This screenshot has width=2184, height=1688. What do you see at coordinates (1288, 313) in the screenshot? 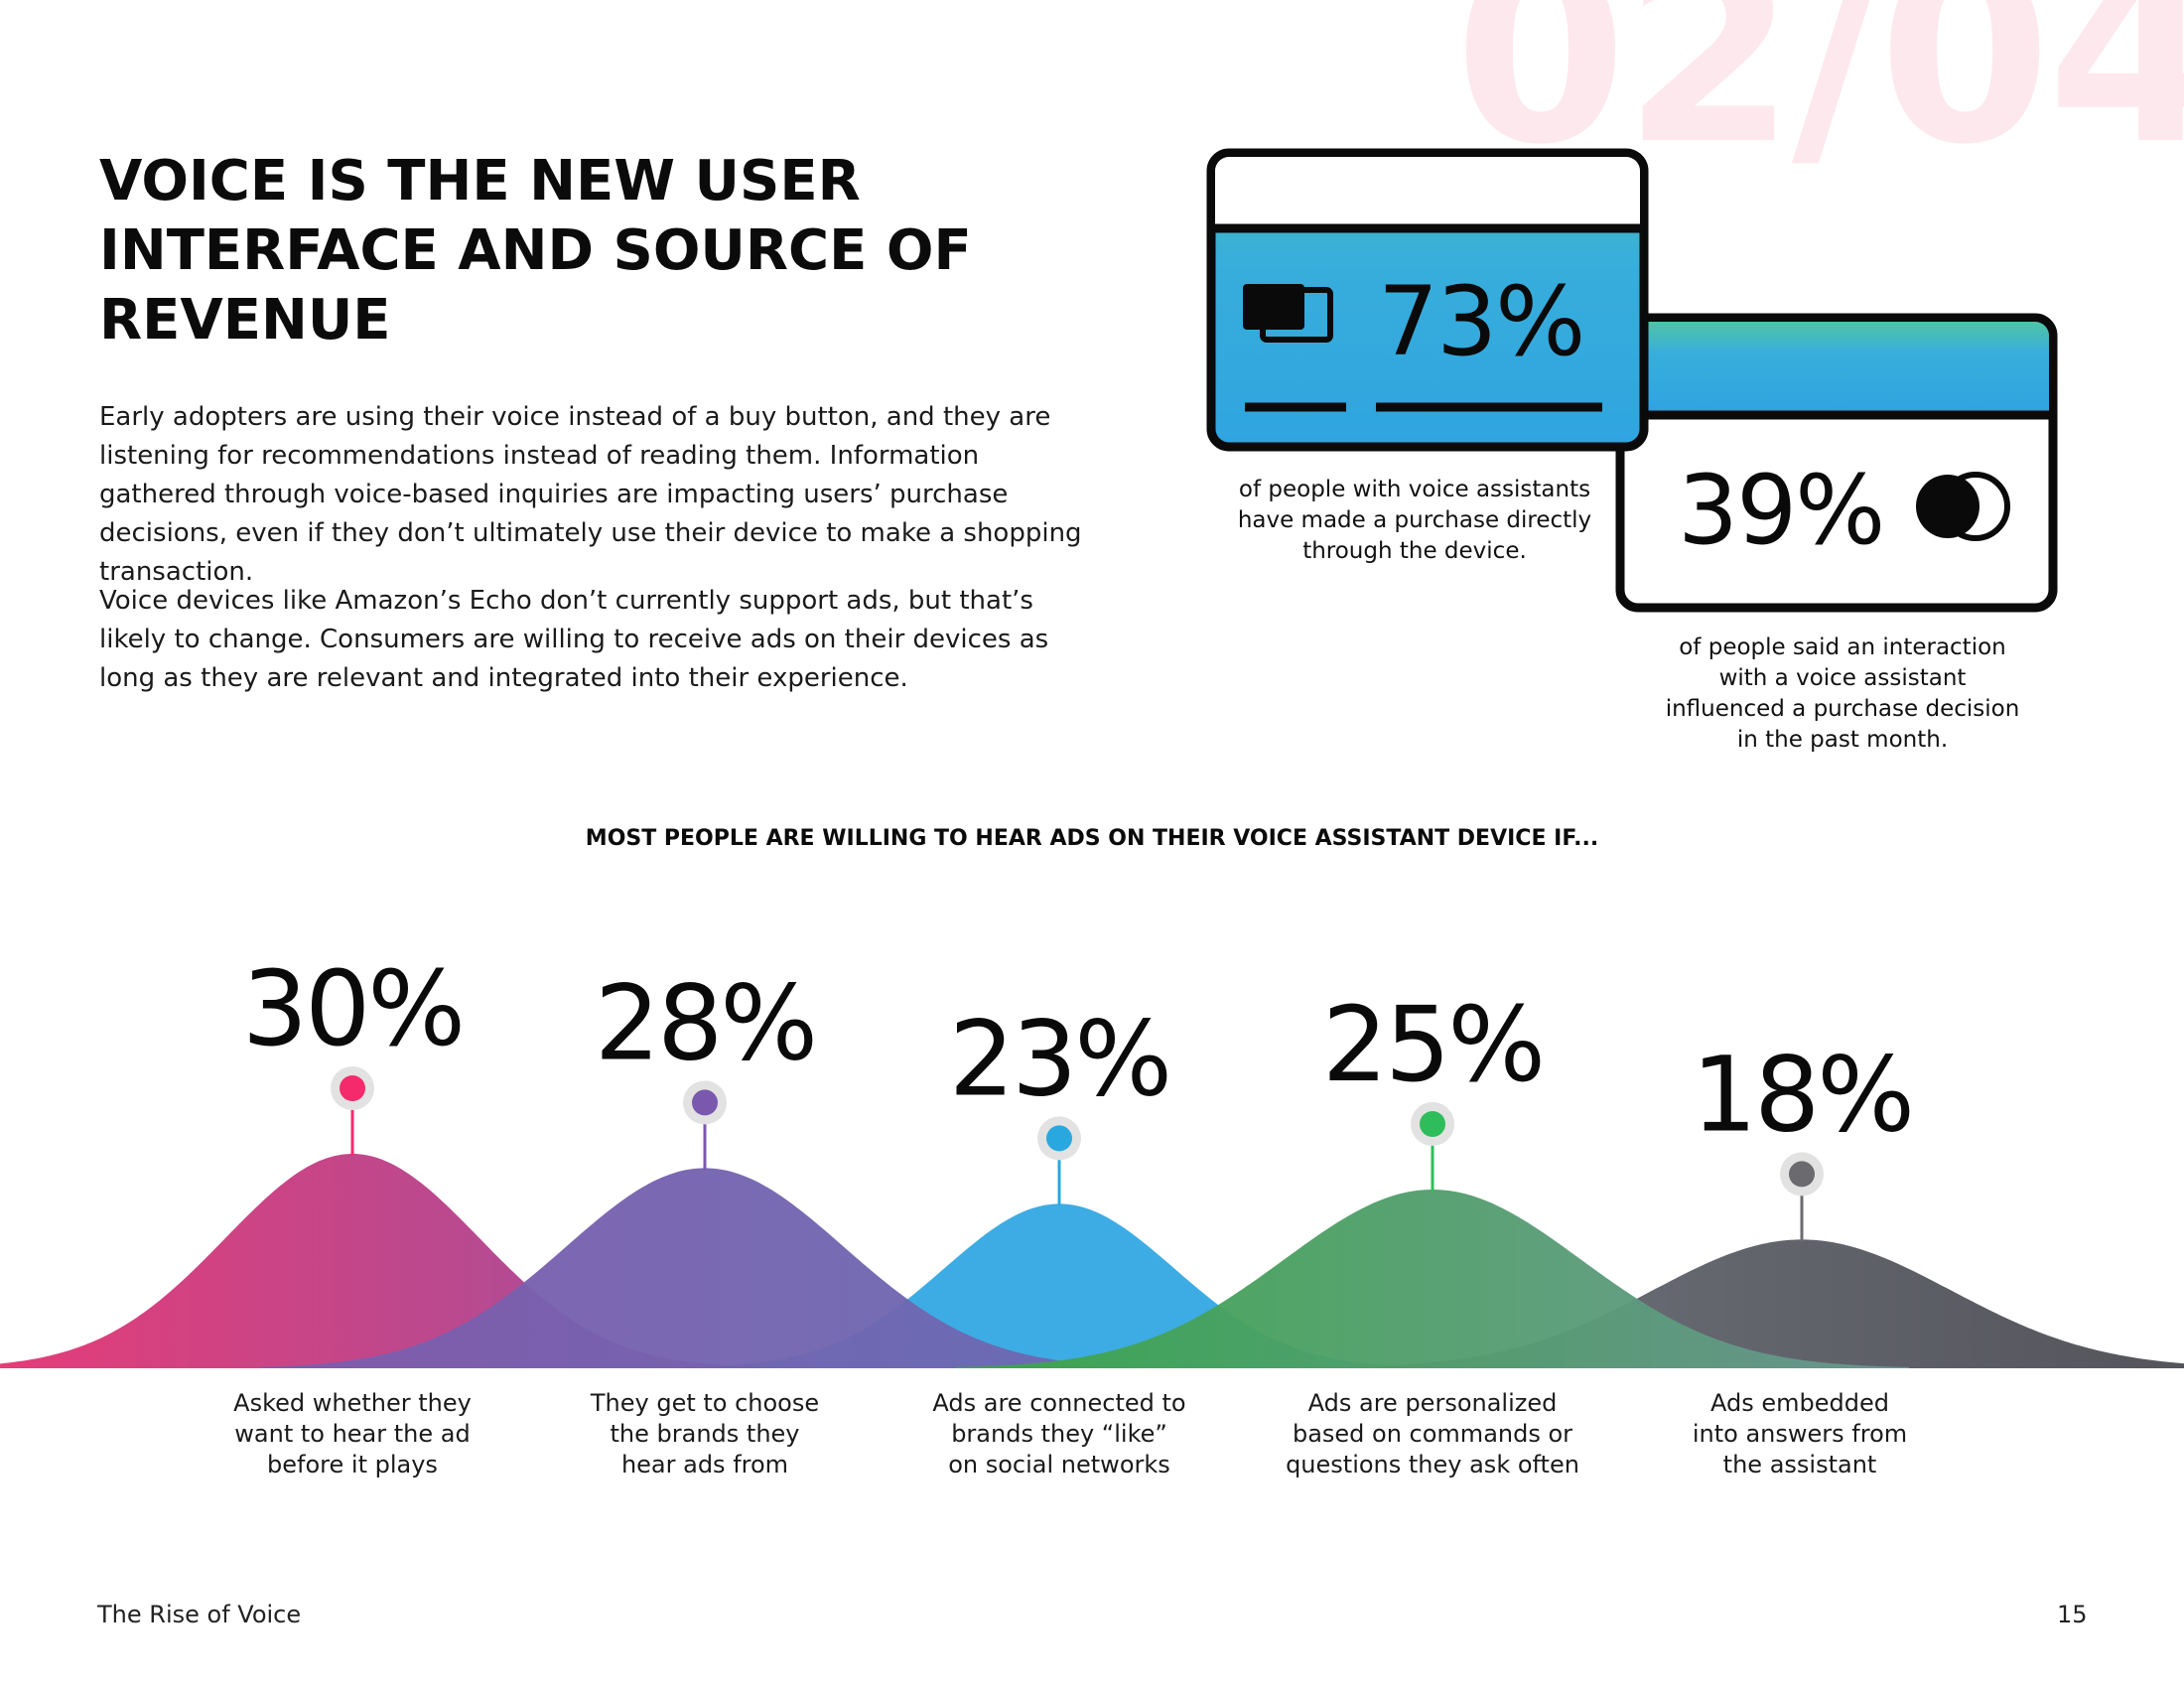
I see `chat-bubbles-icon` at bounding box center [1288, 313].